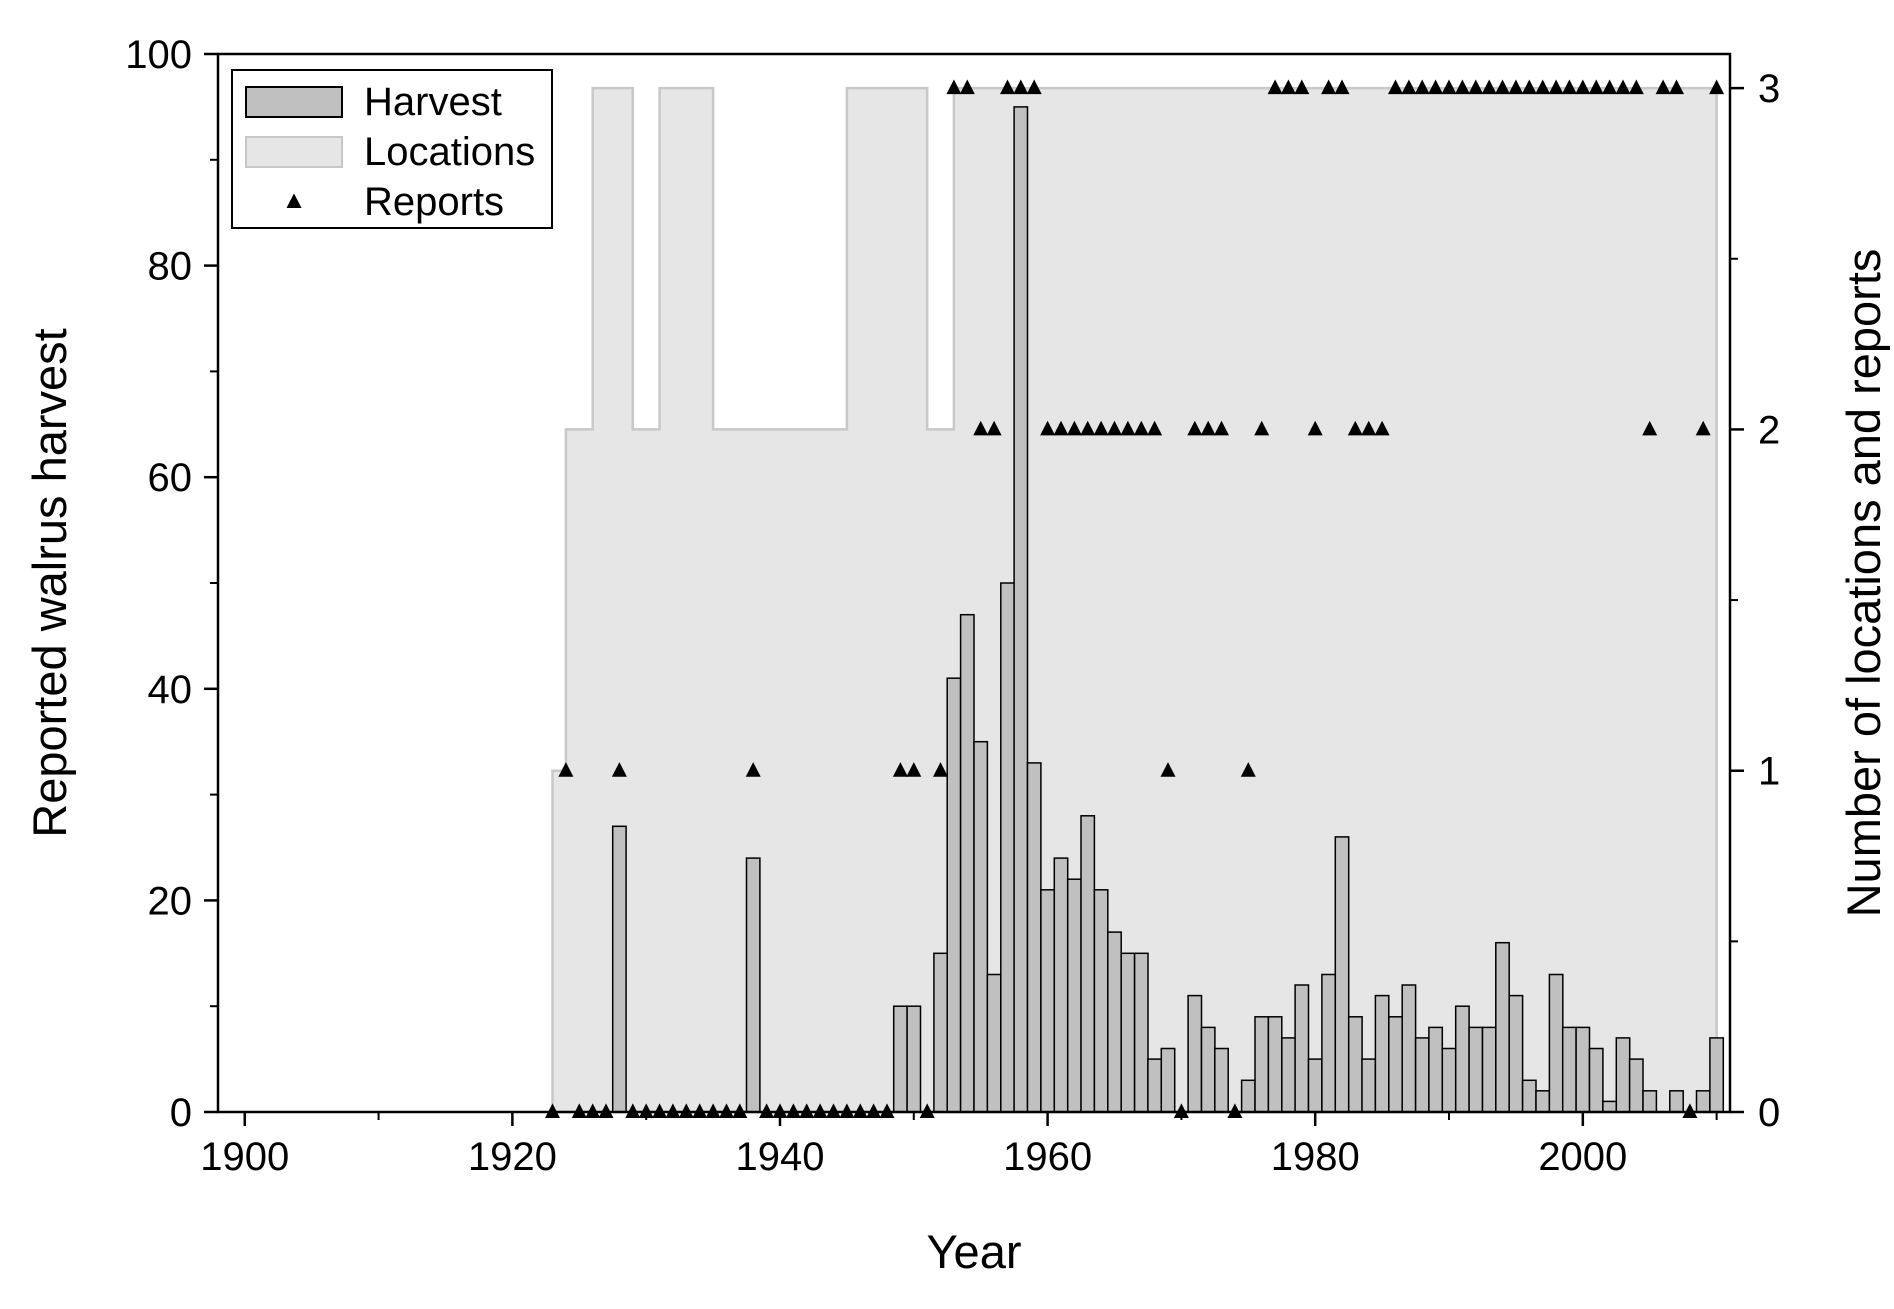 The image size is (1894, 1309). Describe the element at coordinates (1596, 87) in the screenshot. I see `report-marker-2001` at that location.